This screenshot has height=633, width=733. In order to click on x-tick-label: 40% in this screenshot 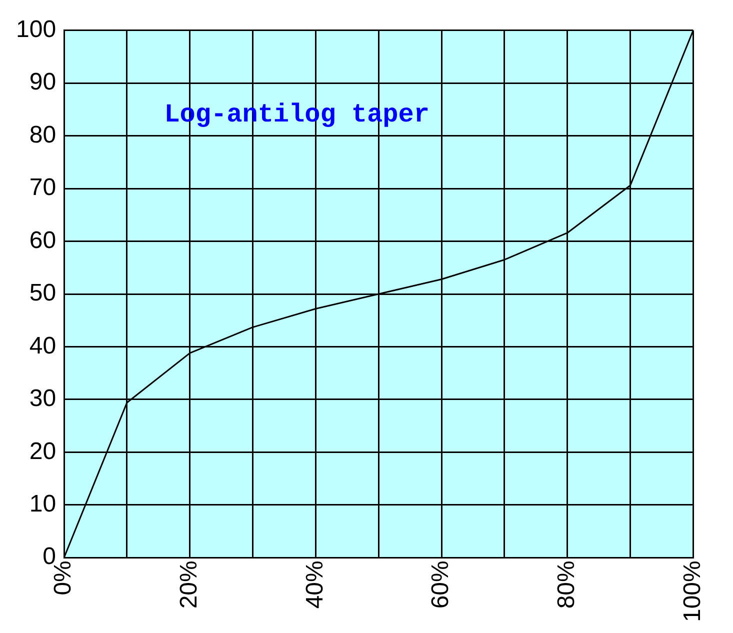, I will do `click(314, 584)`.